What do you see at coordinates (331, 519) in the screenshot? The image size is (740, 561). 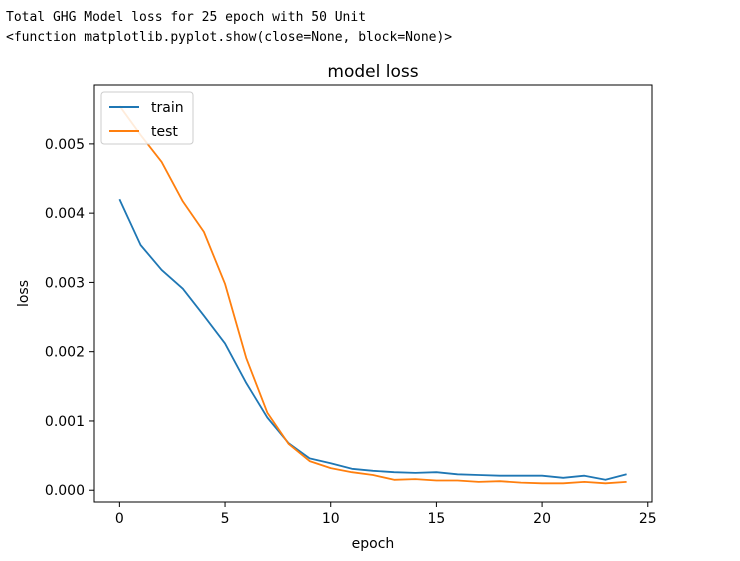 I see `x-tick-label: 10` at bounding box center [331, 519].